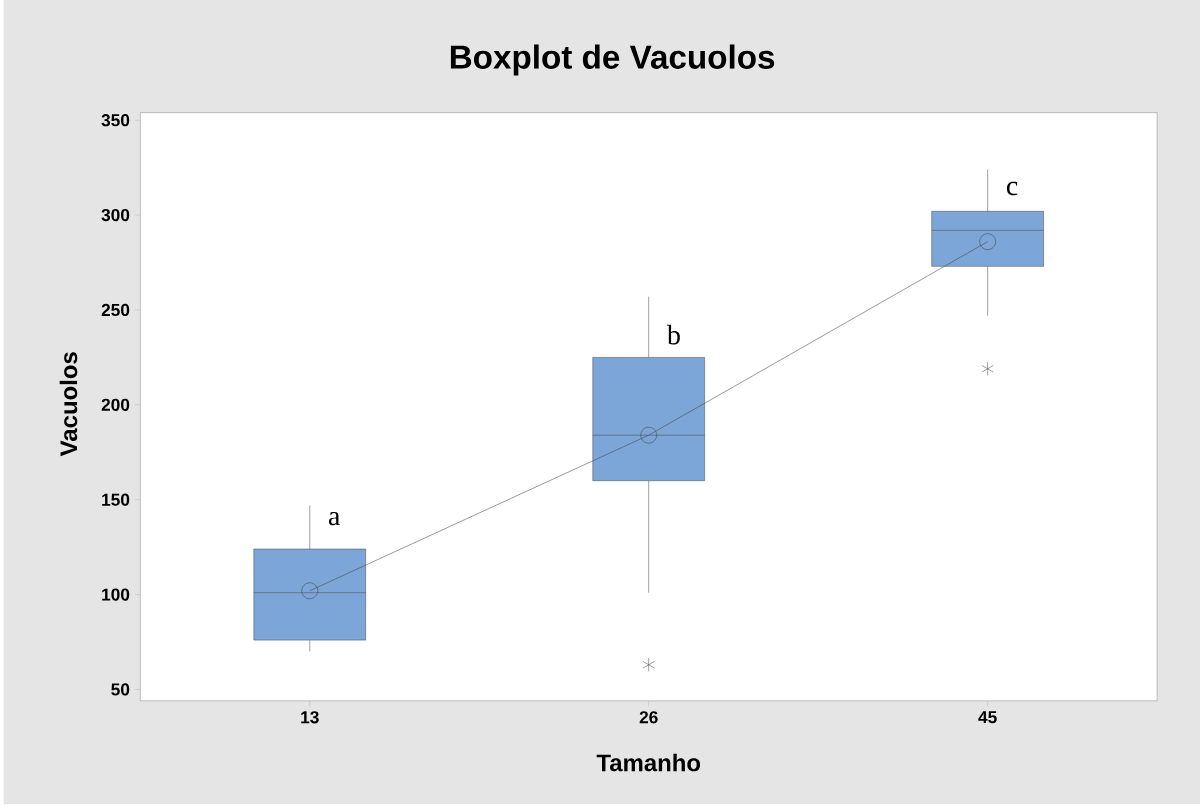 The width and height of the screenshot is (1200, 805). Describe the element at coordinates (116, 500) in the screenshot. I see `y-tick-label: 150` at that location.